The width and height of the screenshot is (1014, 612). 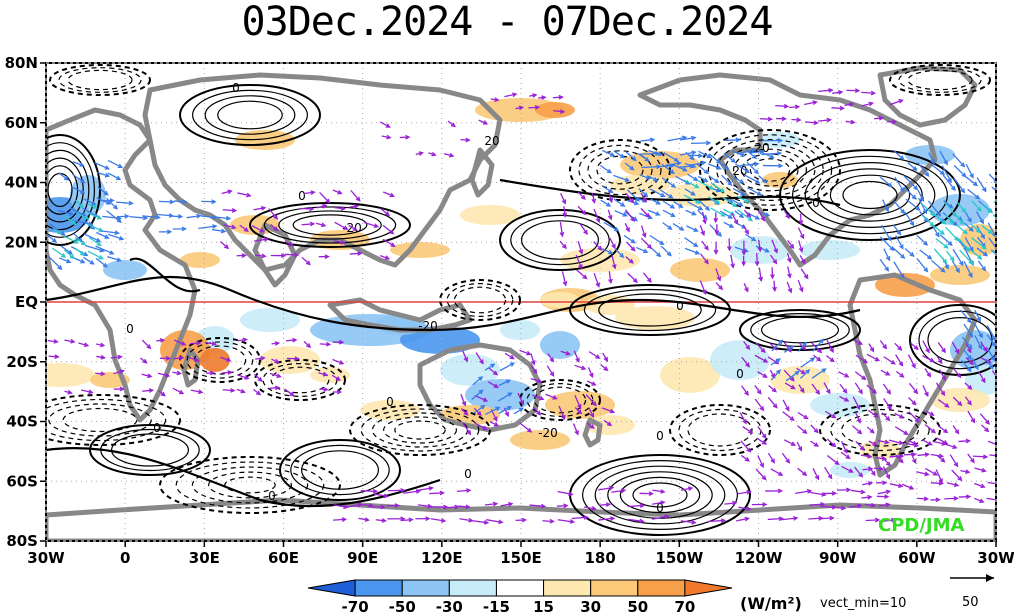 What do you see at coordinates (590, 605) in the screenshot?
I see `colorbar-label: 30` at bounding box center [590, 605].